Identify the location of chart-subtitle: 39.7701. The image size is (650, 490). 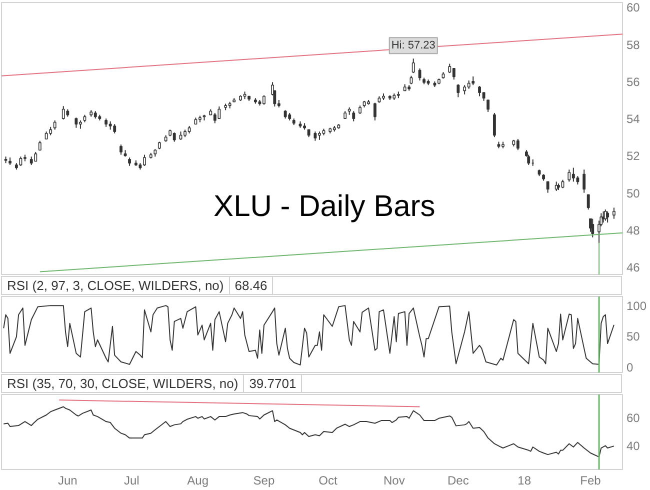
(273, 383).